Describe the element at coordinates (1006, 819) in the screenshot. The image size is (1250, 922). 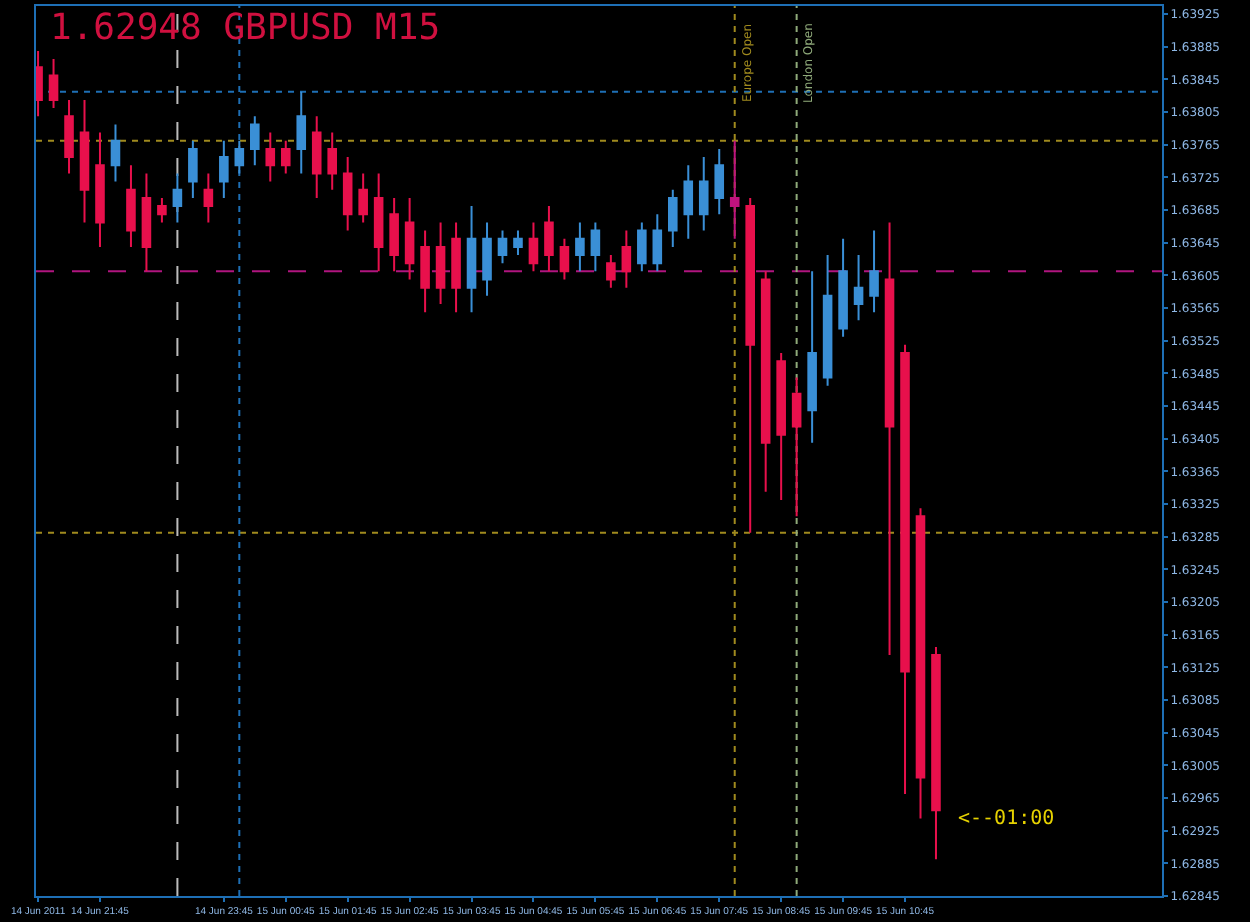
I see `annotation: <--01:00` at that location.